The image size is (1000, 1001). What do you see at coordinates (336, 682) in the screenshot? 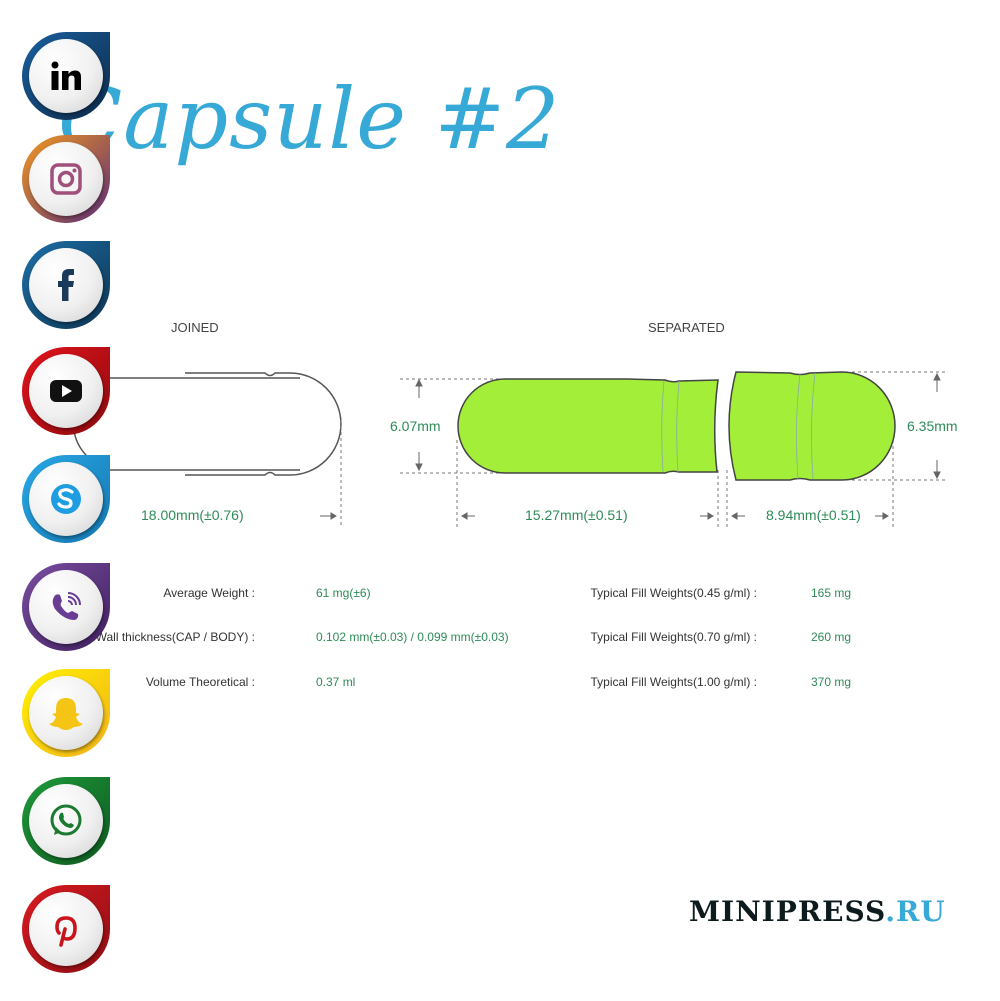
I see `spec-value-volume: 0.37 ml` at bounding box center [336, 682].